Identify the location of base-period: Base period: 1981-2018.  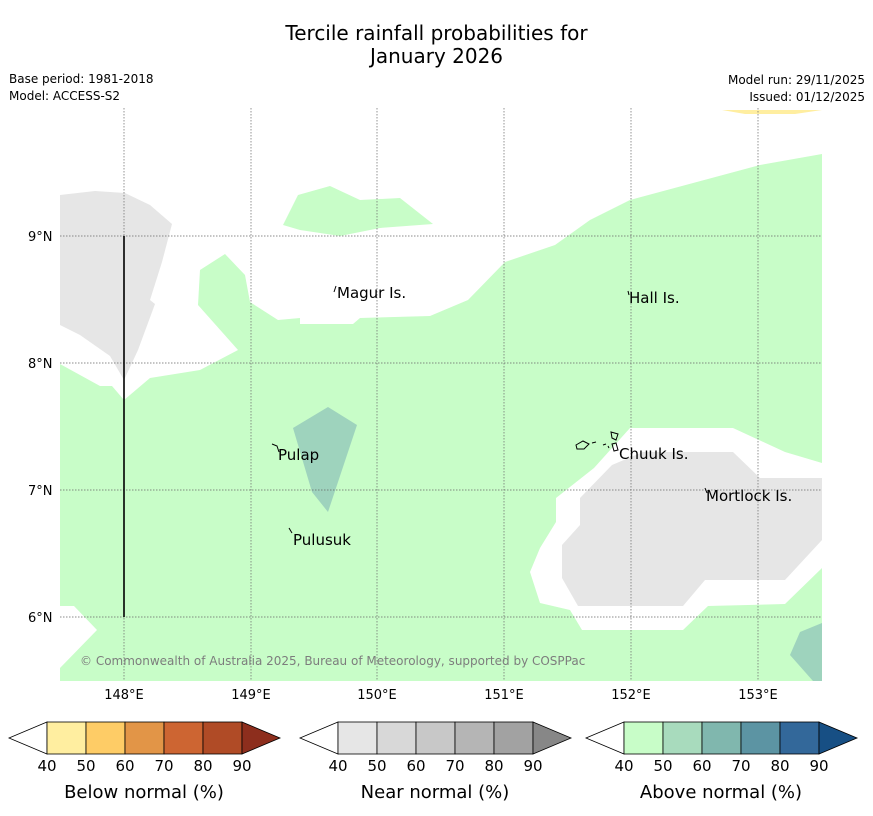
(81, 79).